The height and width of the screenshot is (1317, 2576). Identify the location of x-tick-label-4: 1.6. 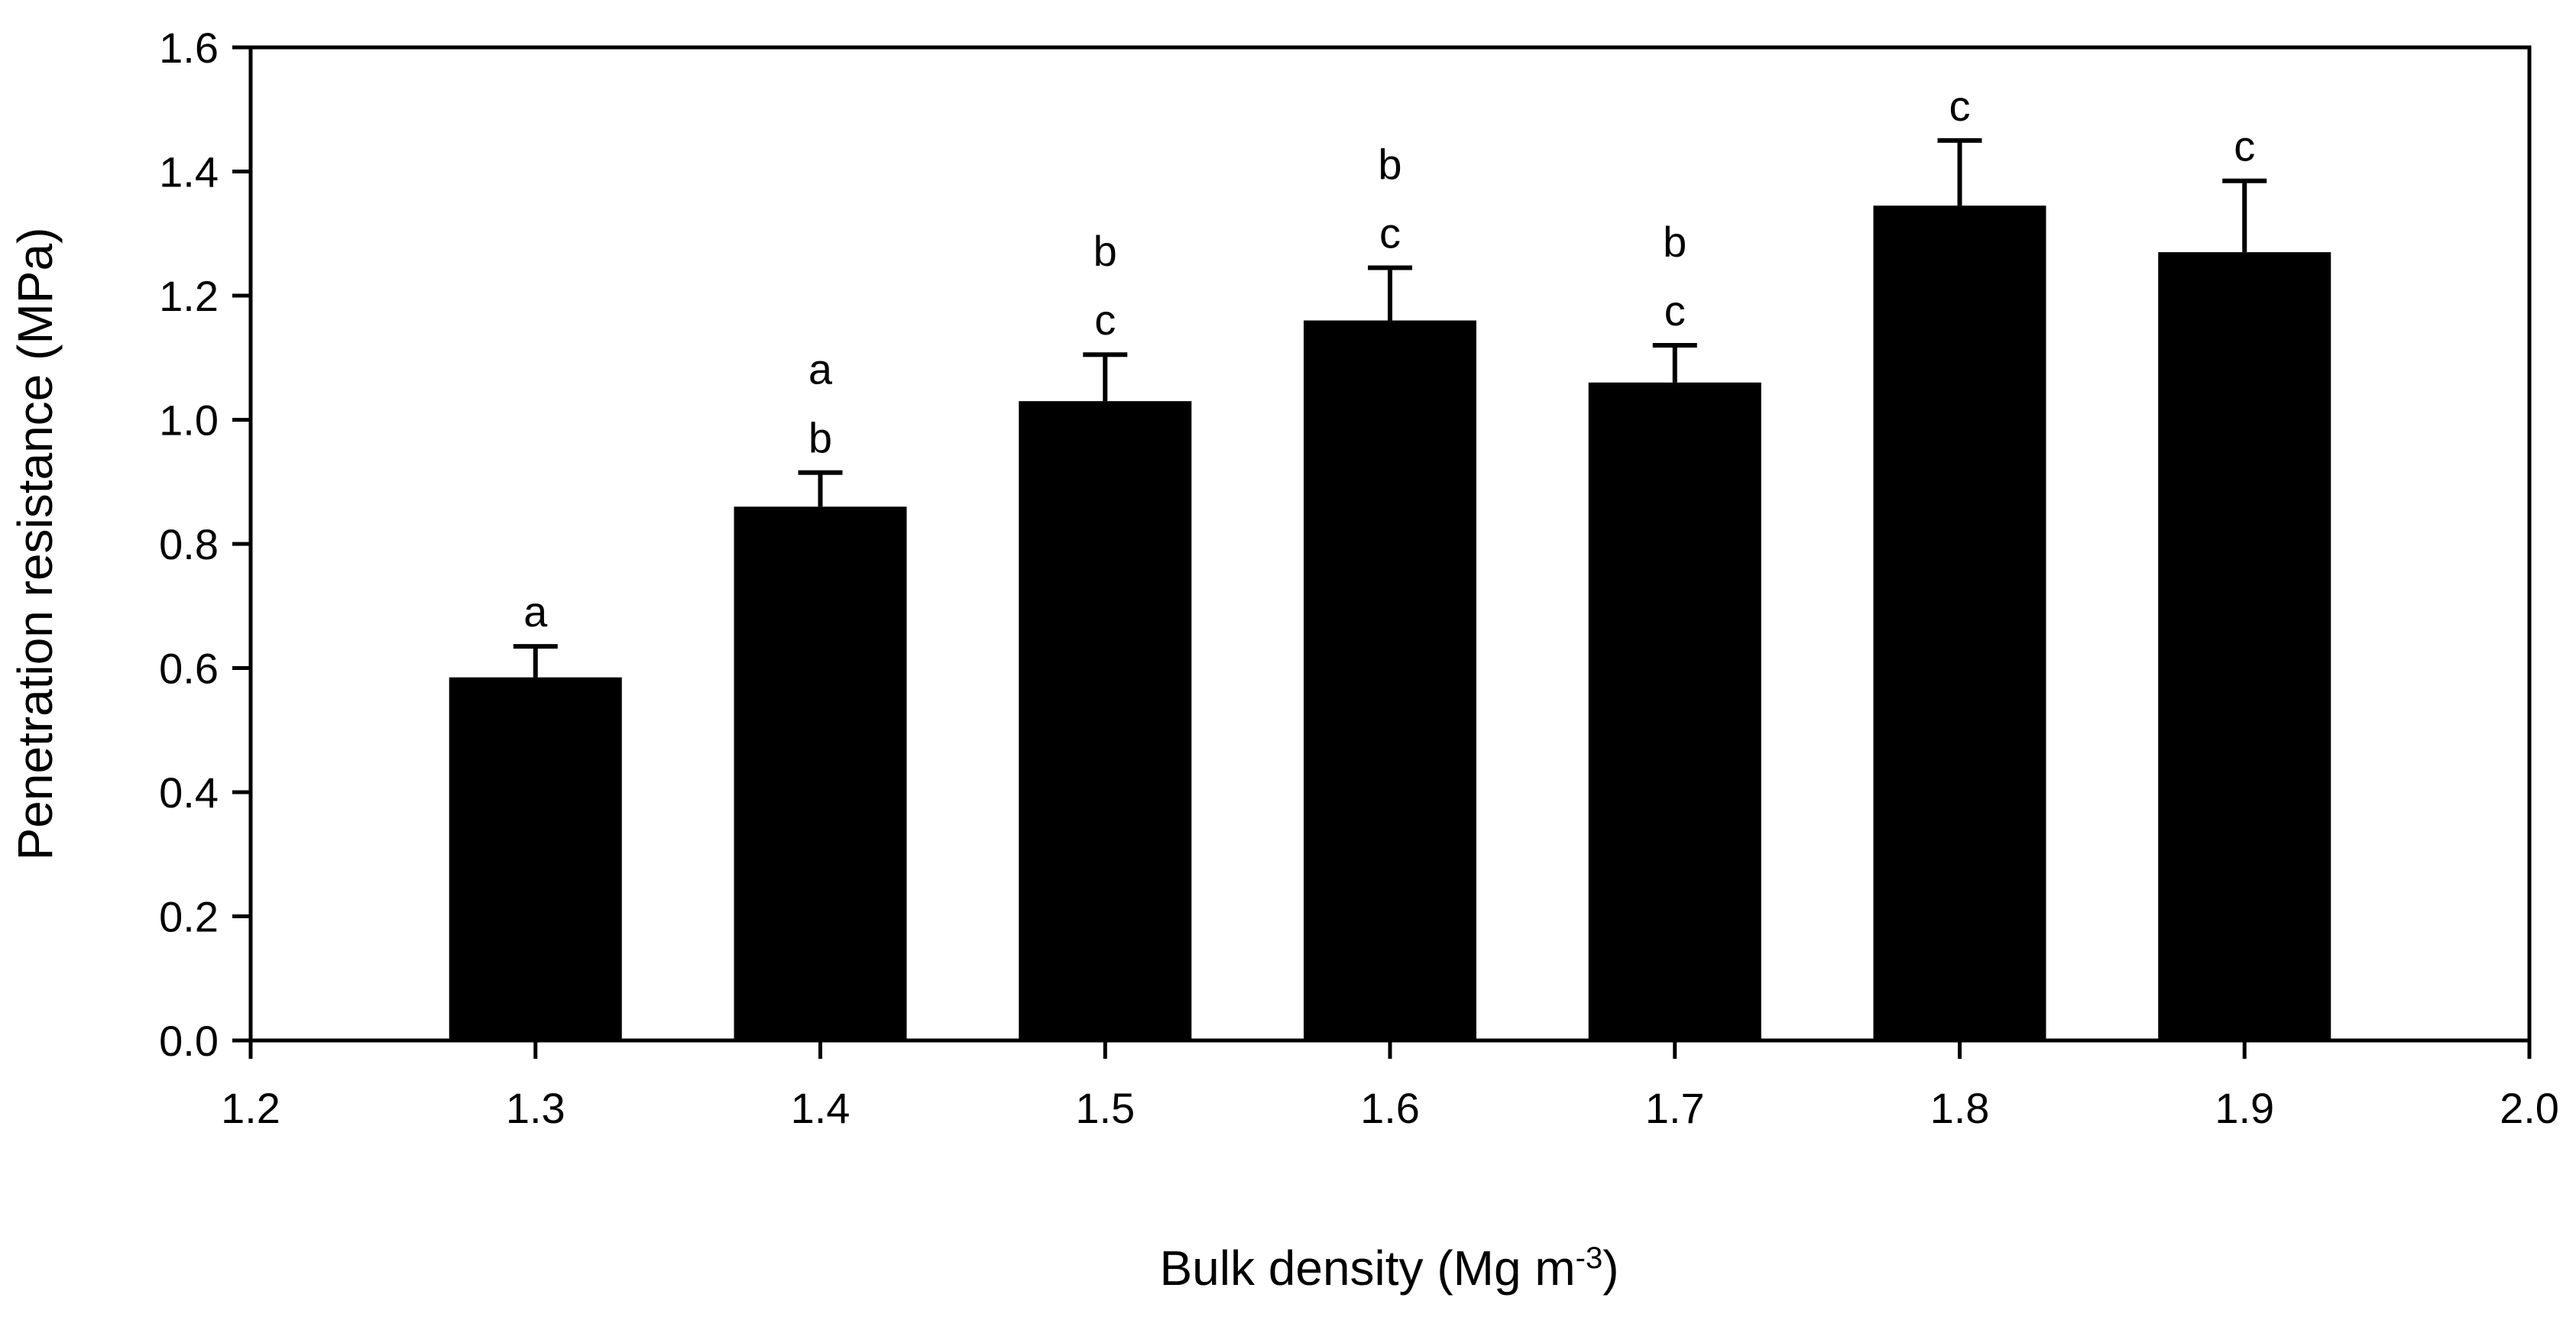
(1390, 1108).